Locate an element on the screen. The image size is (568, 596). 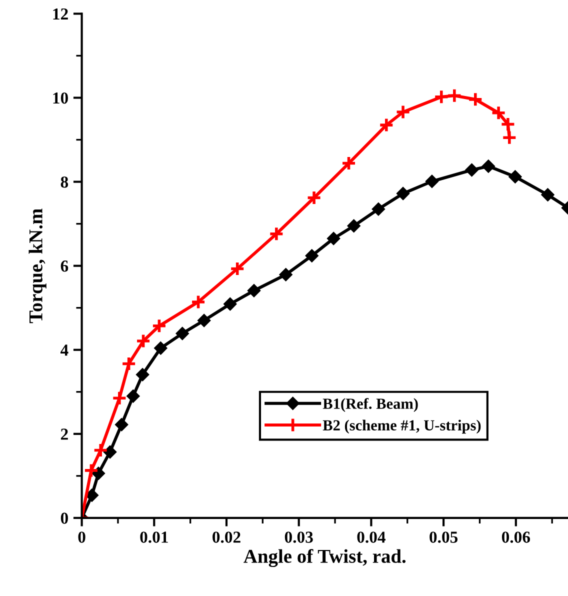
legend-label: B2 (scheme #1, U-strips) is located at coordinates (401, 427).